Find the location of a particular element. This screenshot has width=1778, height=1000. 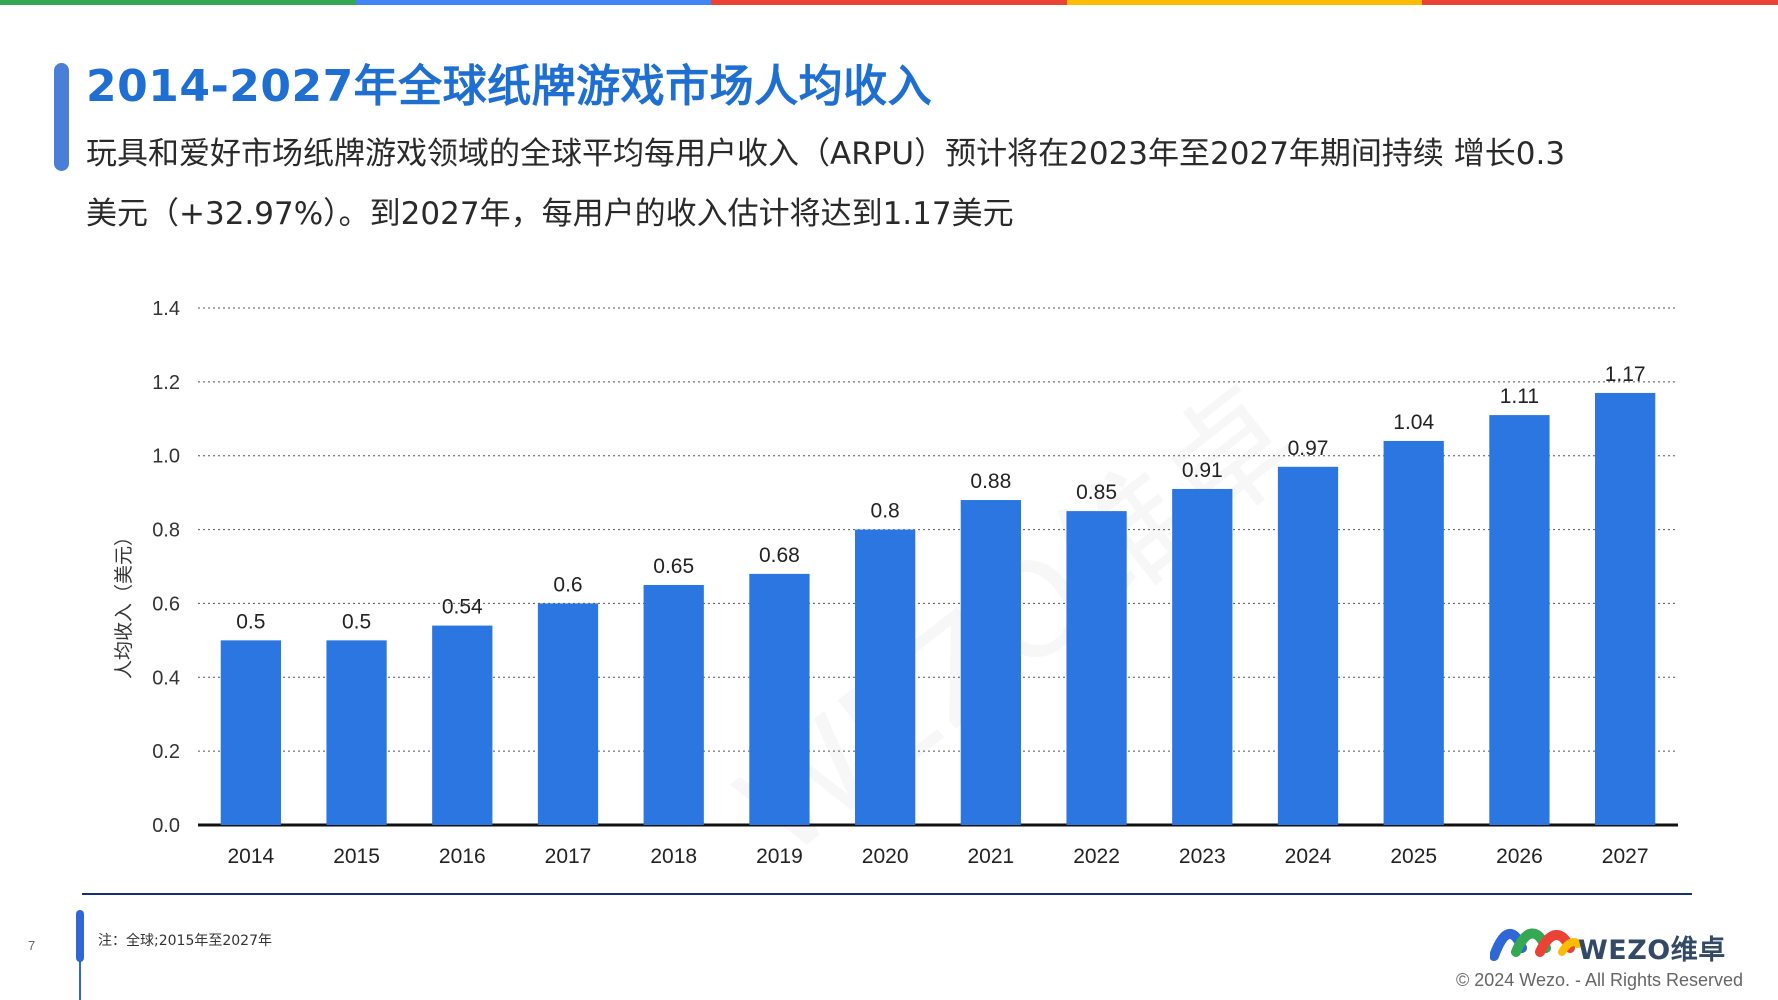

y-tick-label: 1.2 is located at coordinates (166, 383).